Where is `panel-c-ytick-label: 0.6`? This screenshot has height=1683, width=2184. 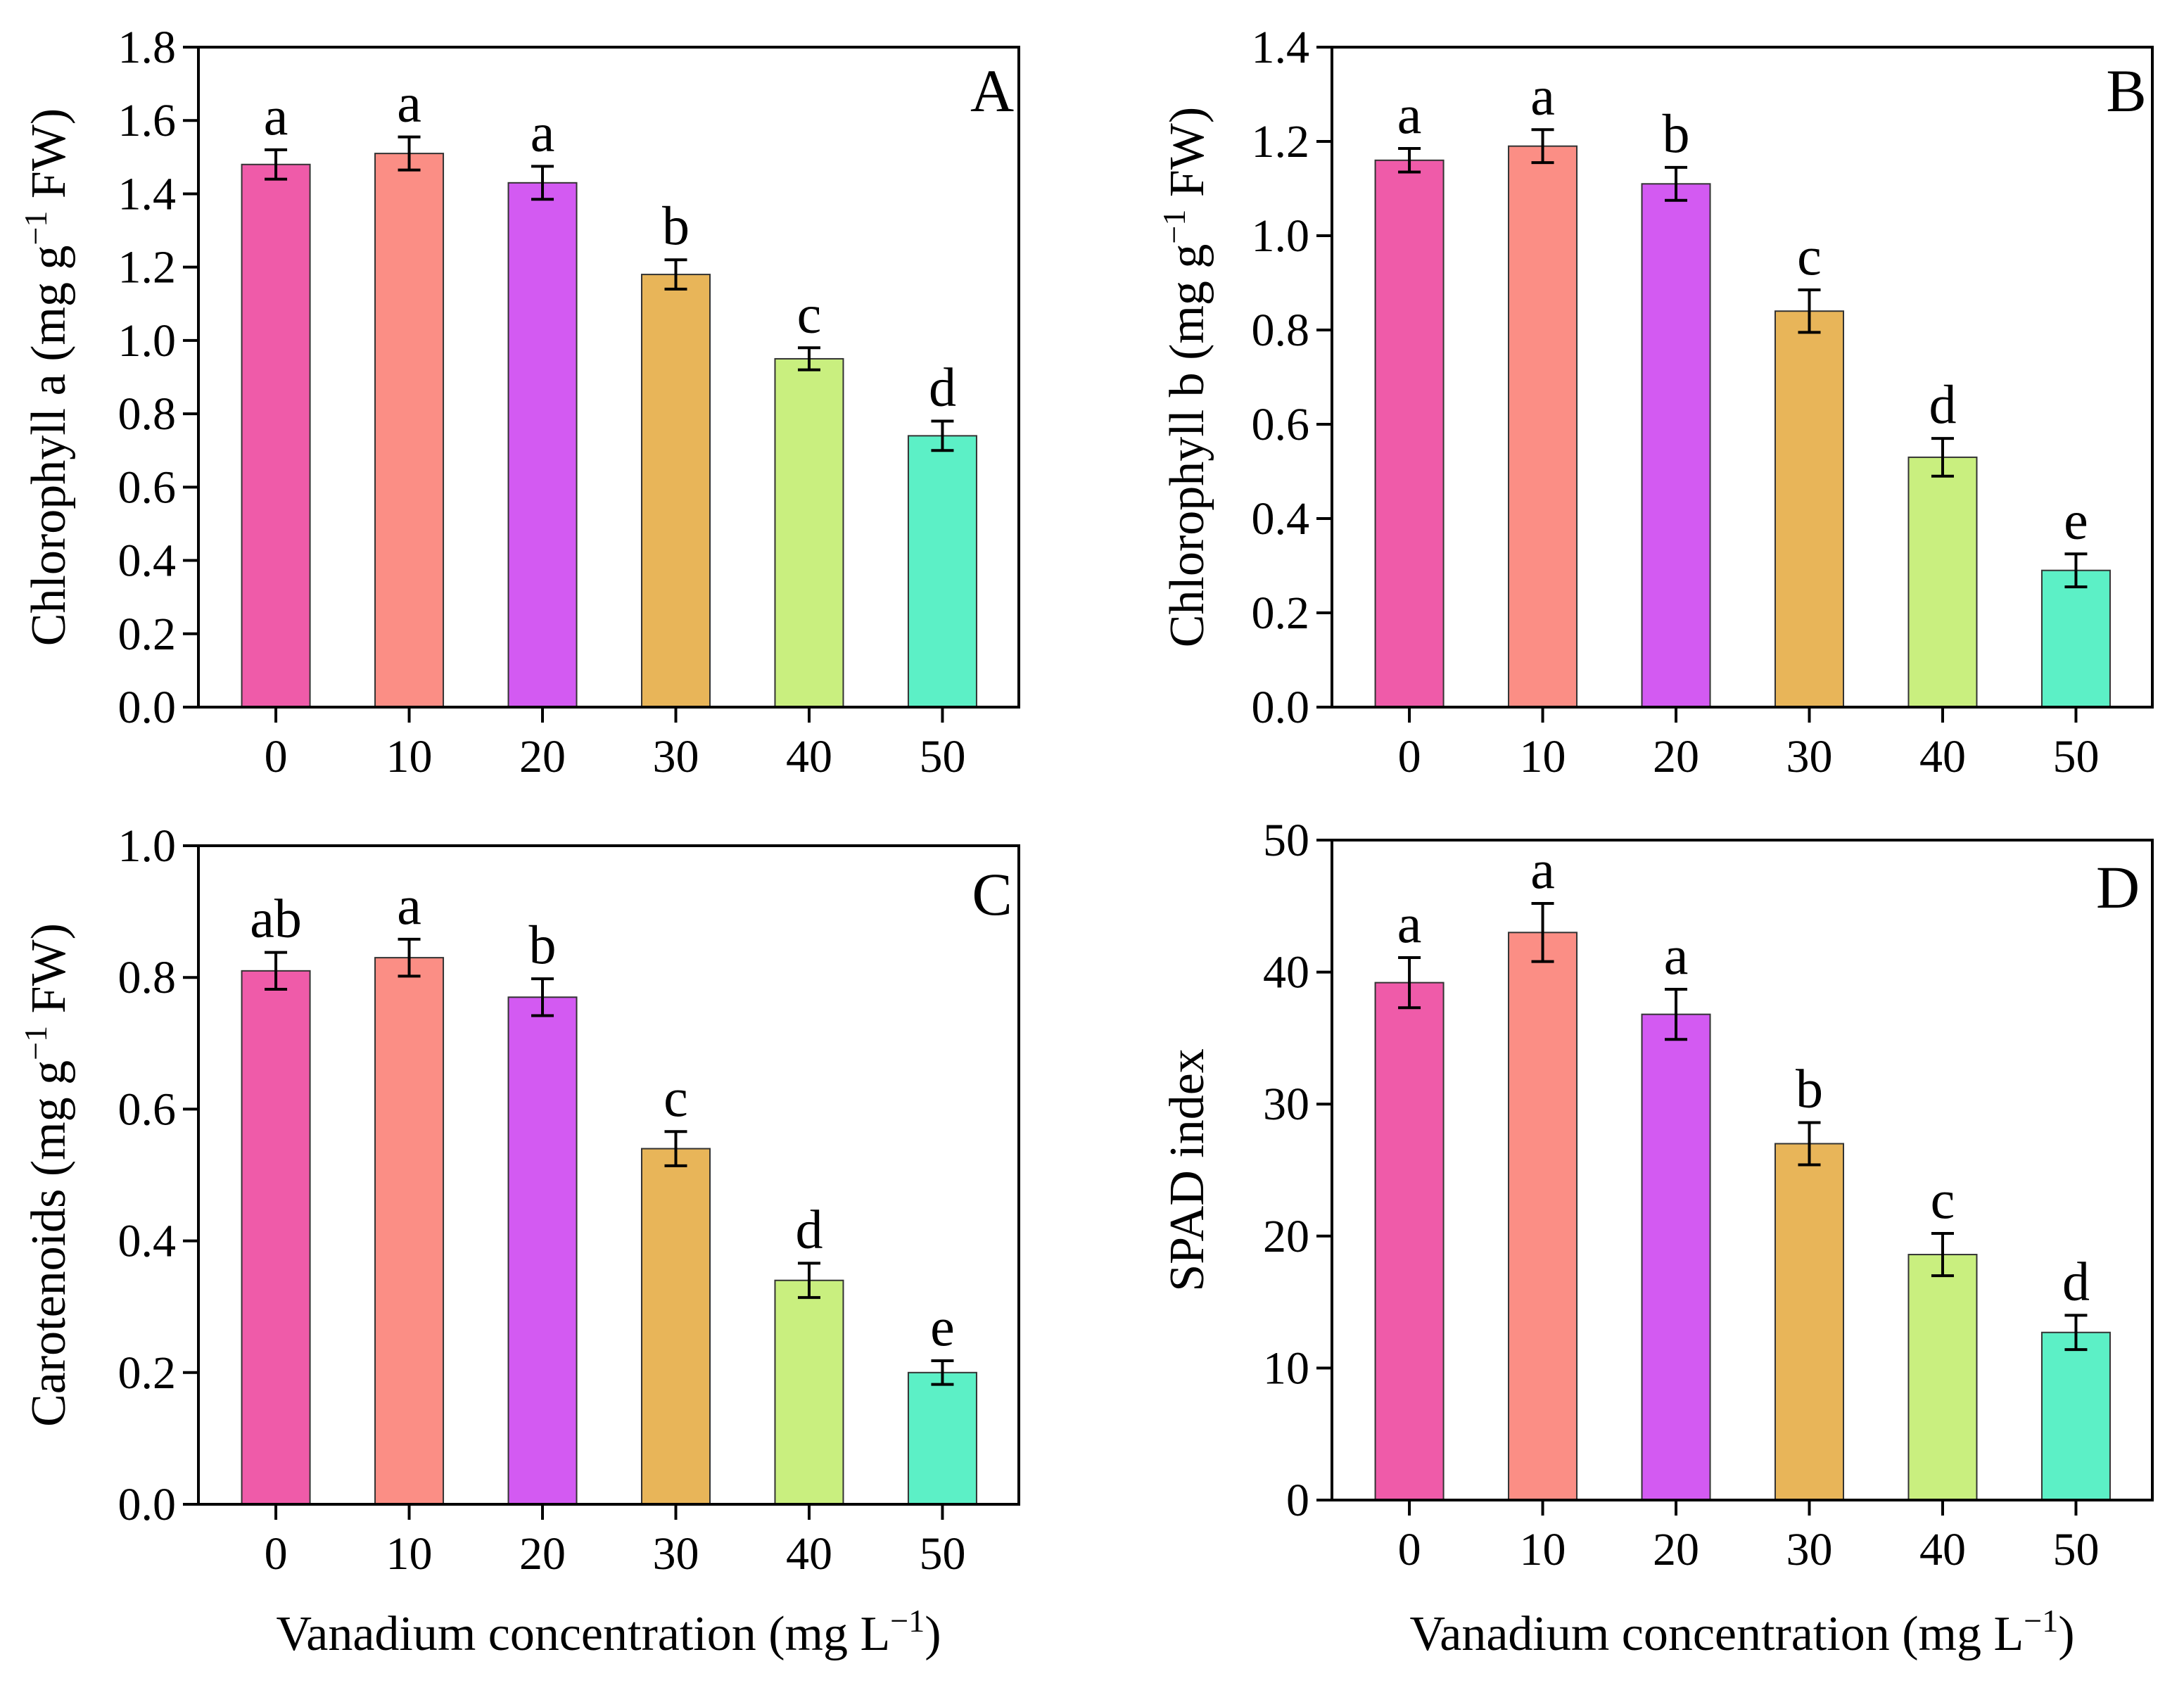
panel-c-ytick-label: 0.6 is located at coordinates (148, 1109).